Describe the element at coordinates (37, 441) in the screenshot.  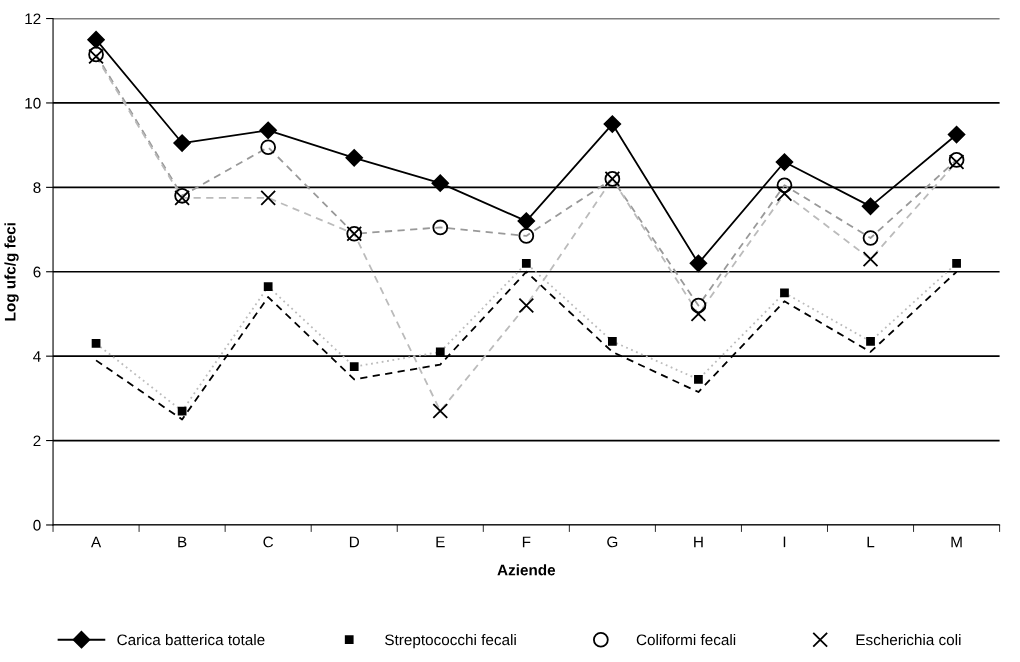
I see `y-tick-label: 2` at that location.